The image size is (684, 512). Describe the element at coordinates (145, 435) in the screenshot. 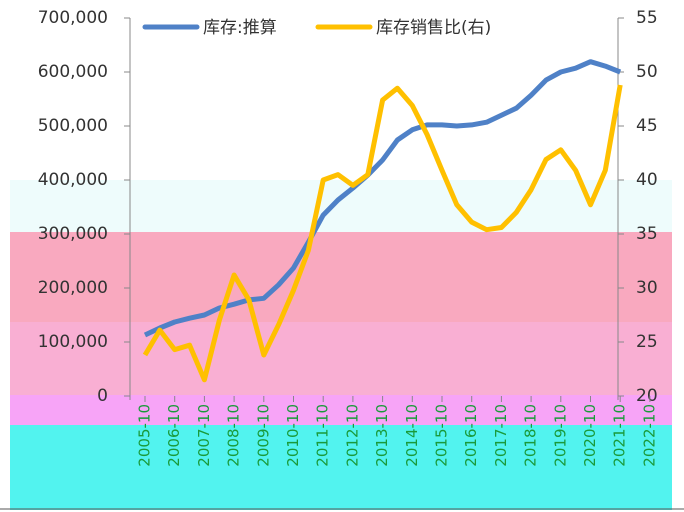

I see `x-tick-label: 2005-10` at that location.